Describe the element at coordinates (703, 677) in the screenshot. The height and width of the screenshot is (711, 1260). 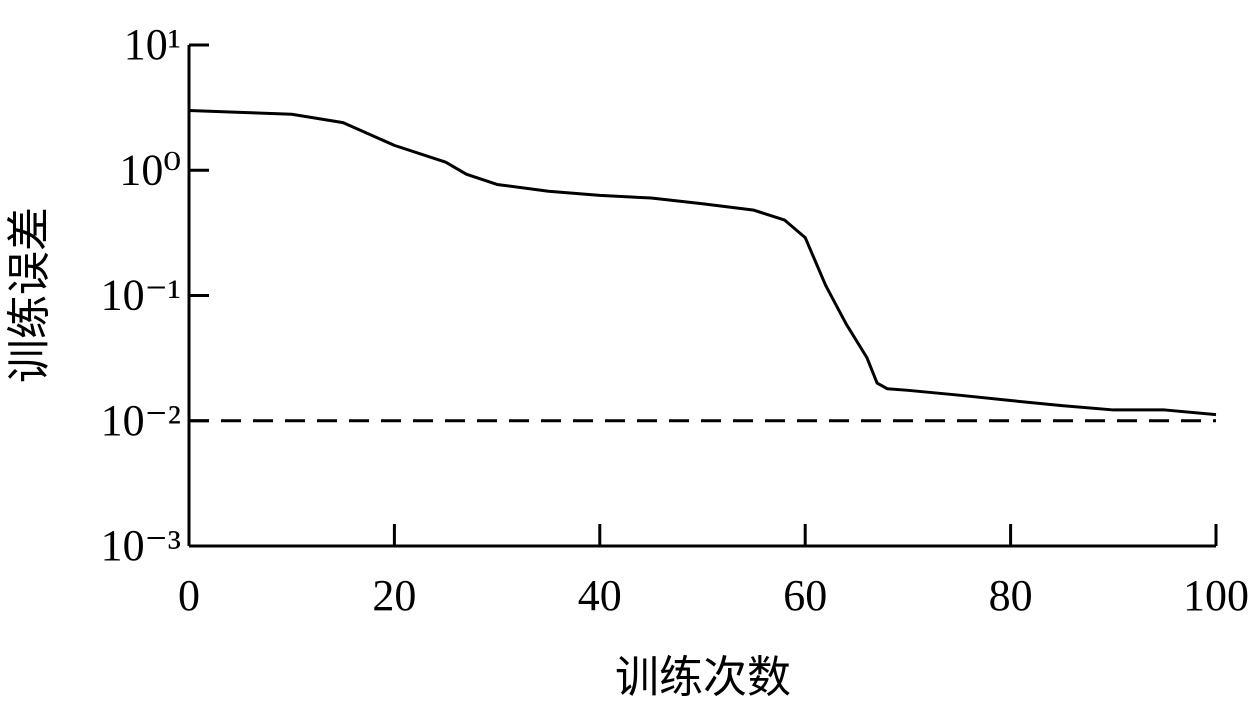
I see `x-axis-label: 训练次数` at that location.